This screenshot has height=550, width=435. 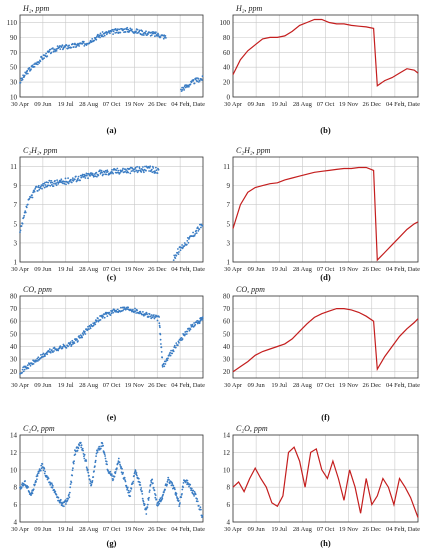 I want to click on y-tick-label: 14, so click(x=14, y=436).